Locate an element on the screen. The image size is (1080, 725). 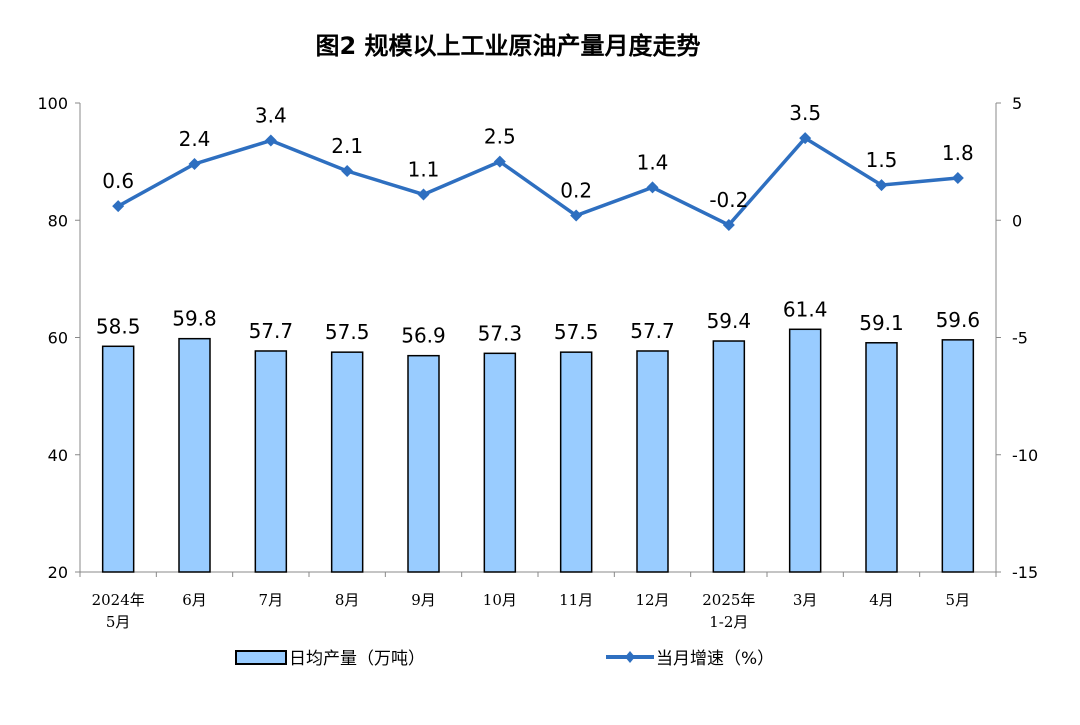
x-tick-label: 4月 is located at coordinates (881, 600).